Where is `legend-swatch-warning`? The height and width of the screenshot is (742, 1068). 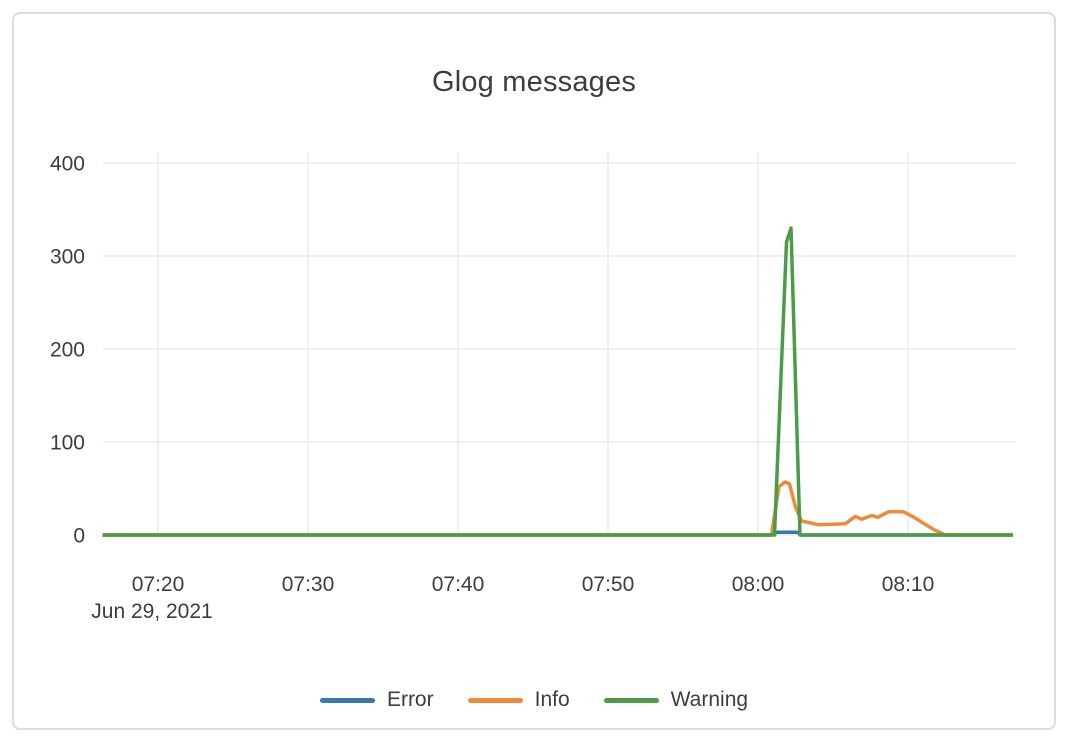 legend-swatch-warning is located at coordinates (631, 700).